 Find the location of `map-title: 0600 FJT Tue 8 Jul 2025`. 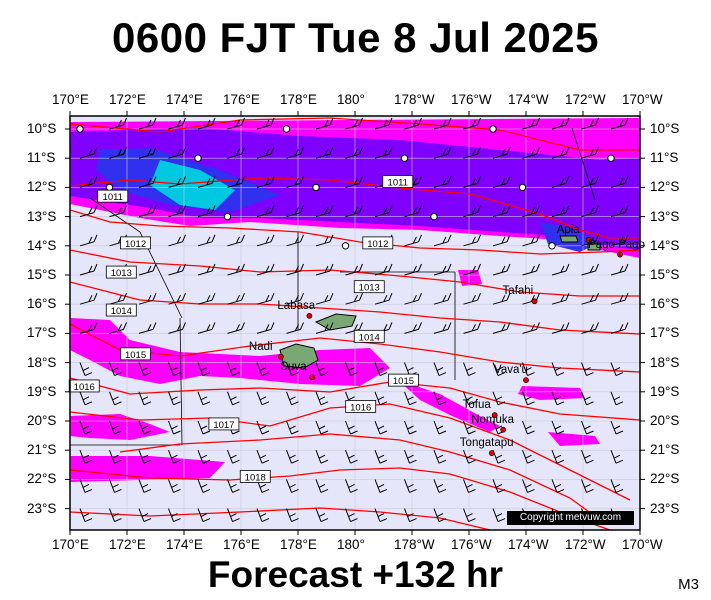

map-title: 0600 FJT Tue 8 Jul 2025 is located at coordinates (355, 37).